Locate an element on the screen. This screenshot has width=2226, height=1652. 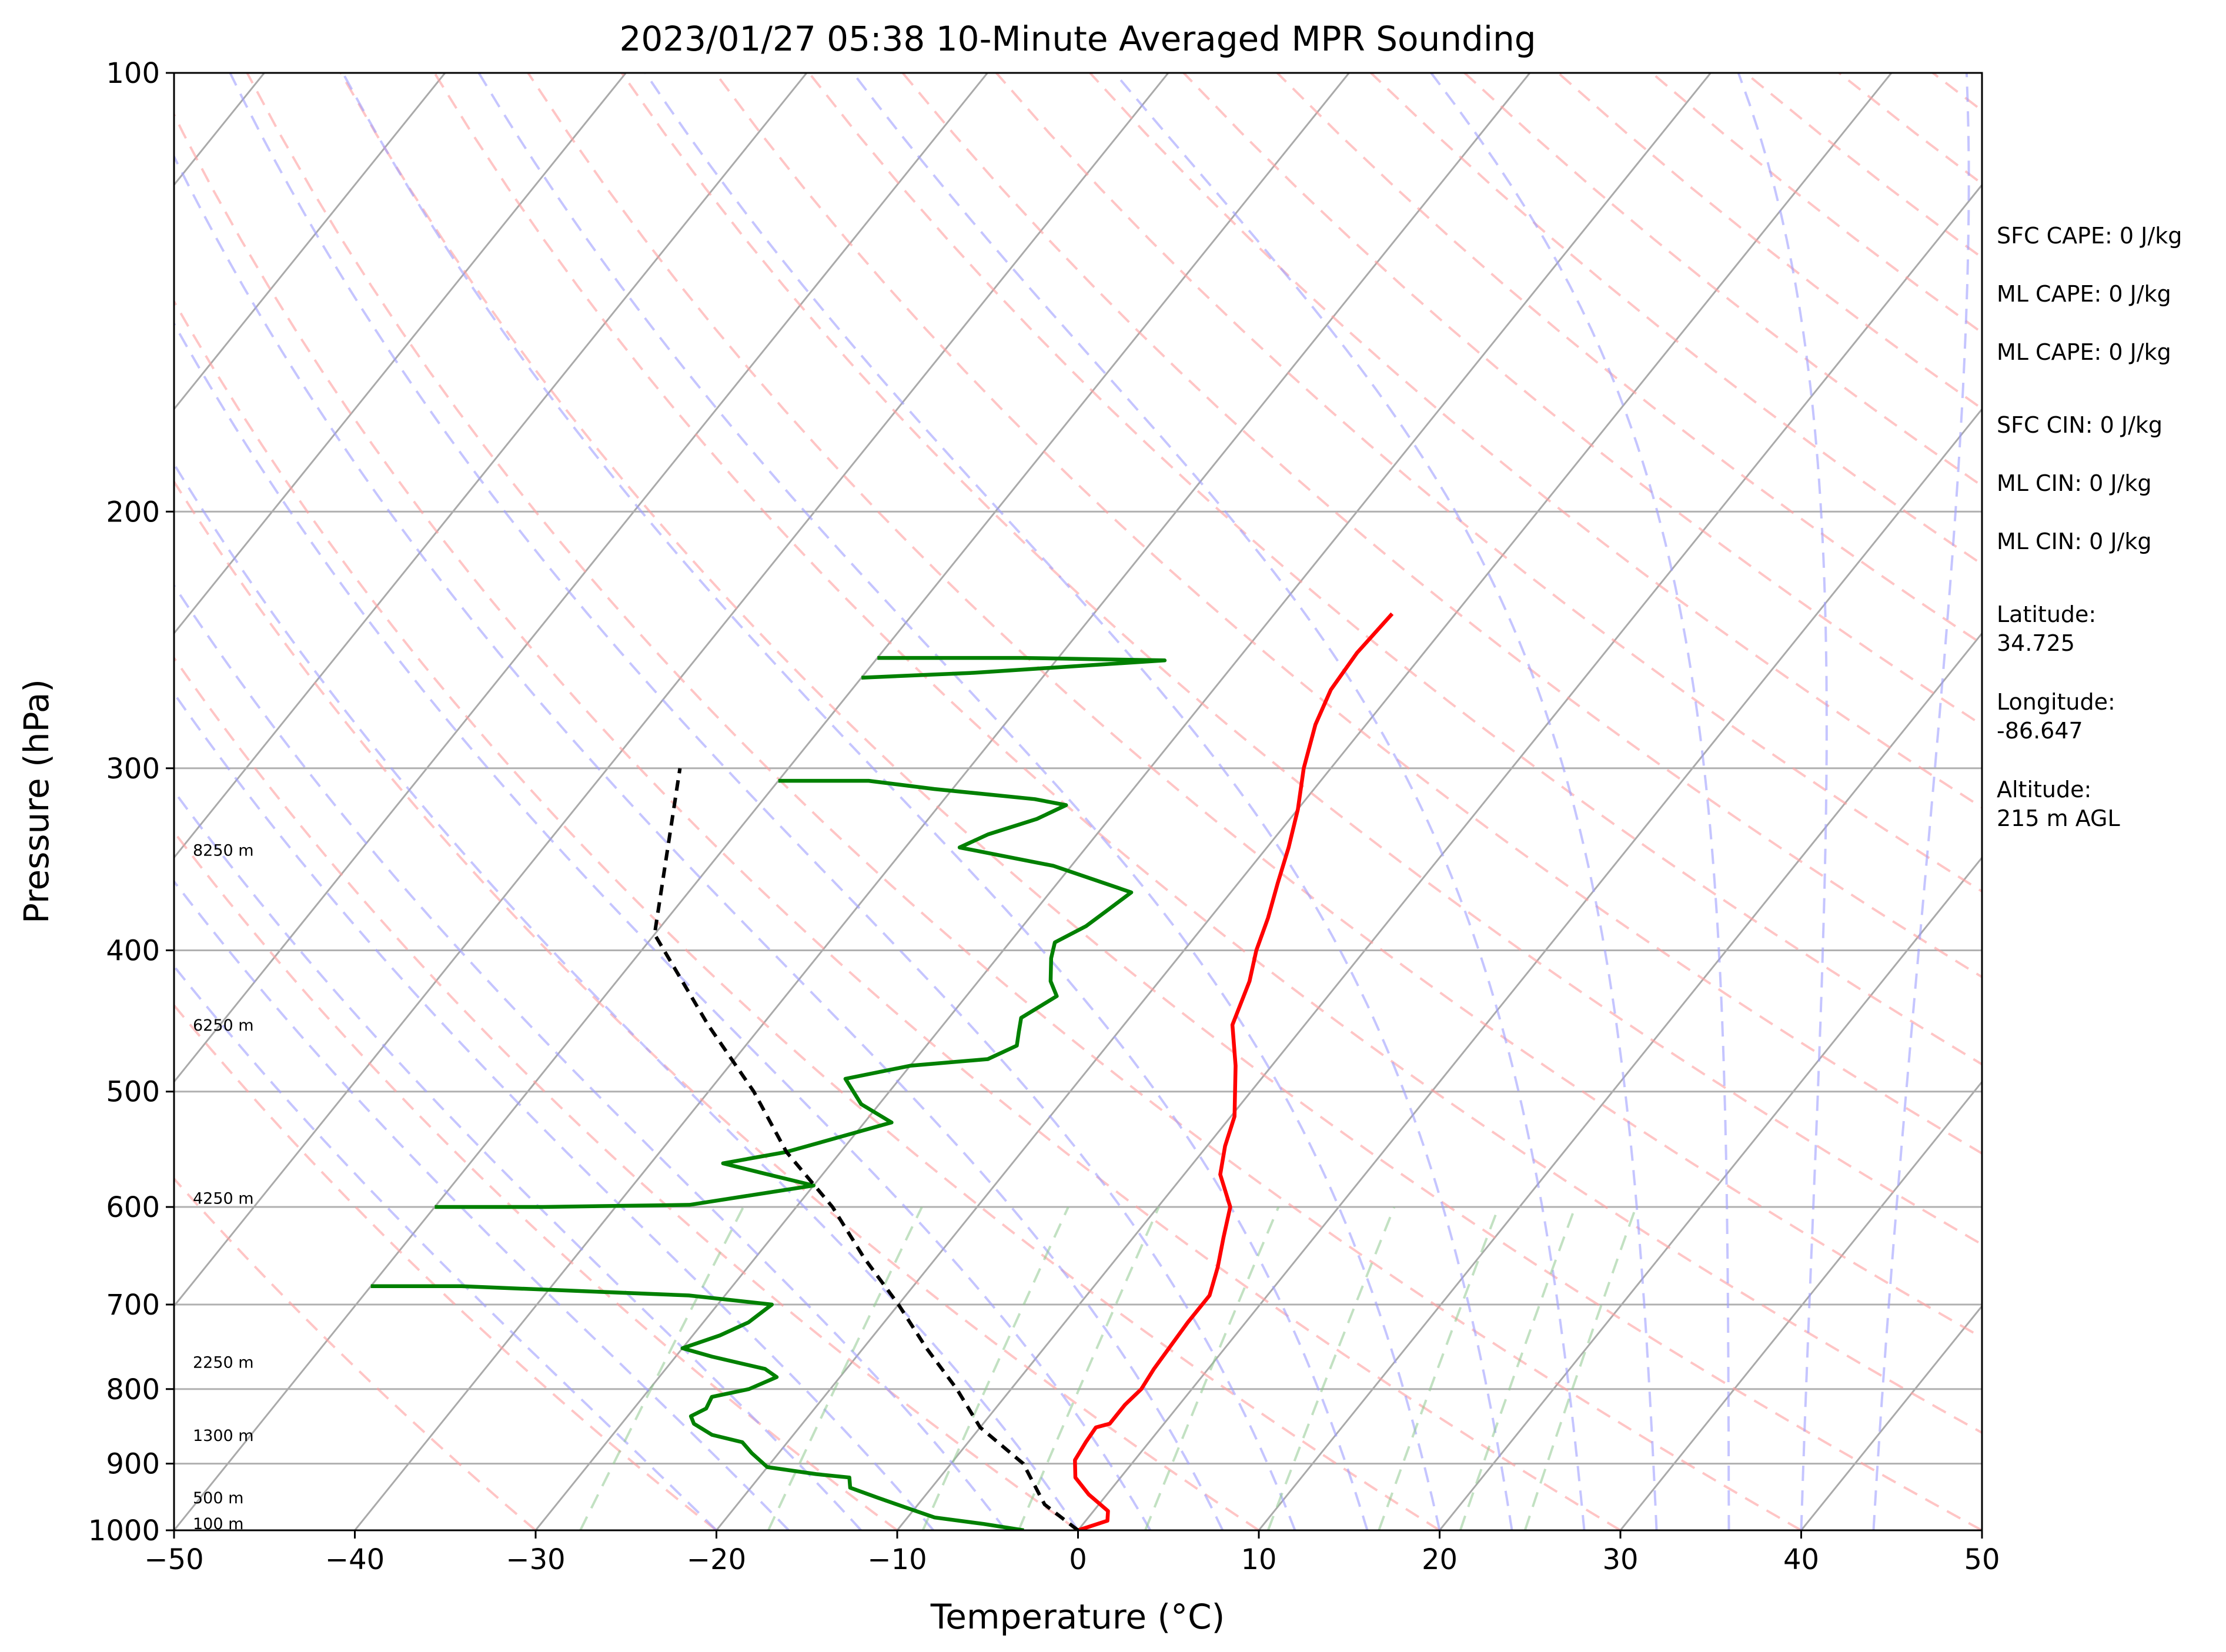
x-tick-label: −20 is located at coordinates (716, 1560).